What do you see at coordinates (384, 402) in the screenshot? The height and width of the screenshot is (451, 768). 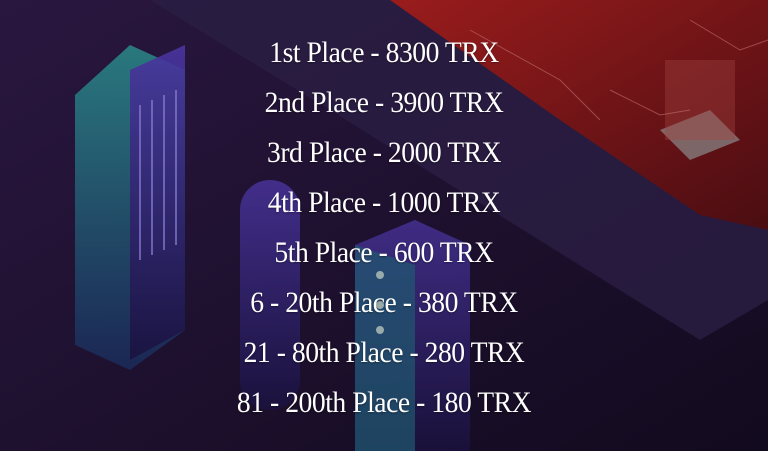 I see `prize-81-200: 81 - 200th Place - 180 TRX` at bounding box center [384, 402].